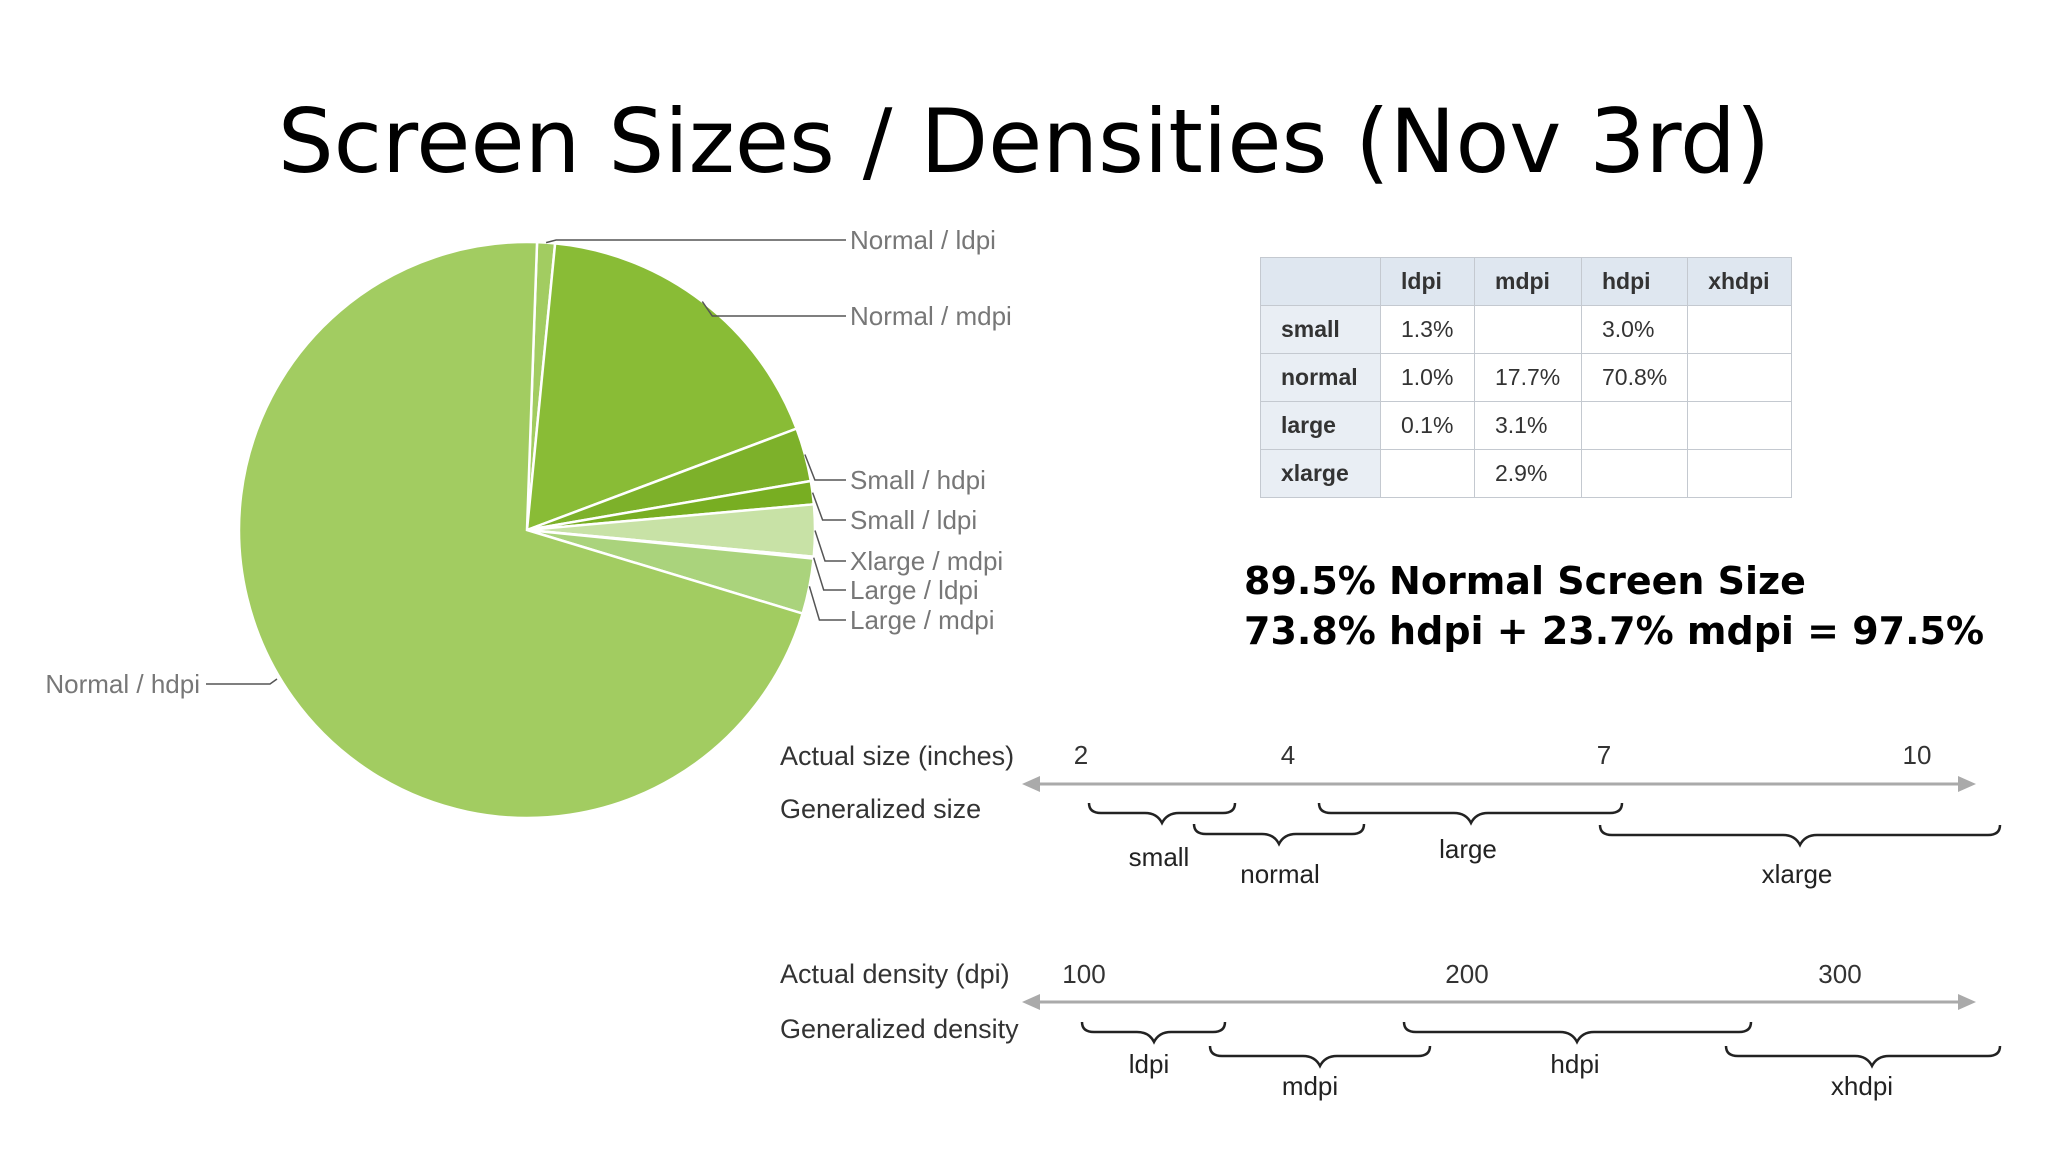 This screenshot has width=2048, height=1151. Describe the element at coordinates (1634, 377) in the screenshot. I see `table-cell: 70.8%` at that location.